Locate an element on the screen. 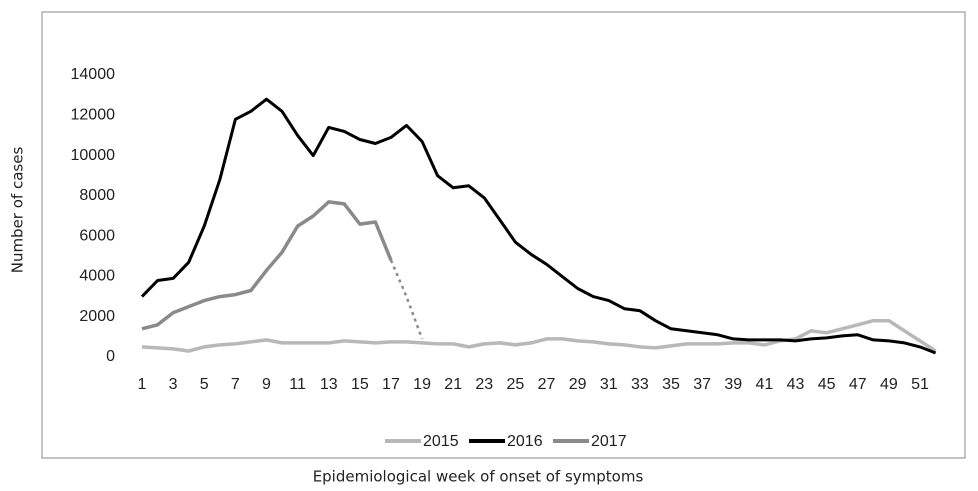 This screenshot has width=978, height=491. x-tick-label: 11 is located at coordinates (297, 384).